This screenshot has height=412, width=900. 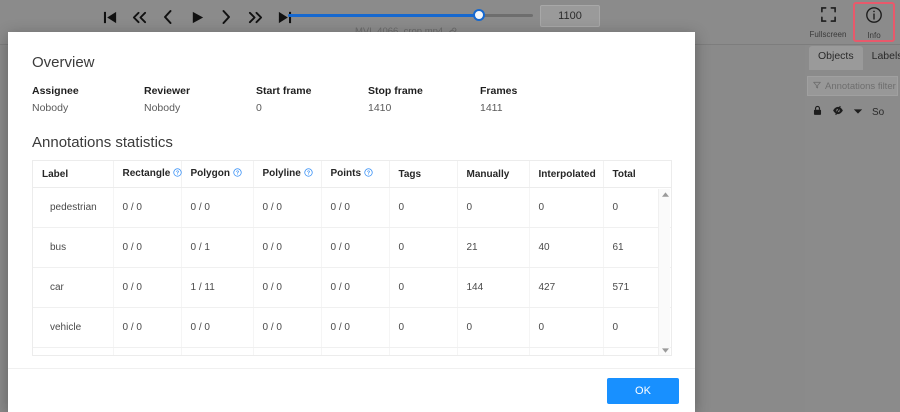 What do you see at coordinates (139, 17) in the screenshot?
I see `backward-jump-button` at bounding box center [139, 17].